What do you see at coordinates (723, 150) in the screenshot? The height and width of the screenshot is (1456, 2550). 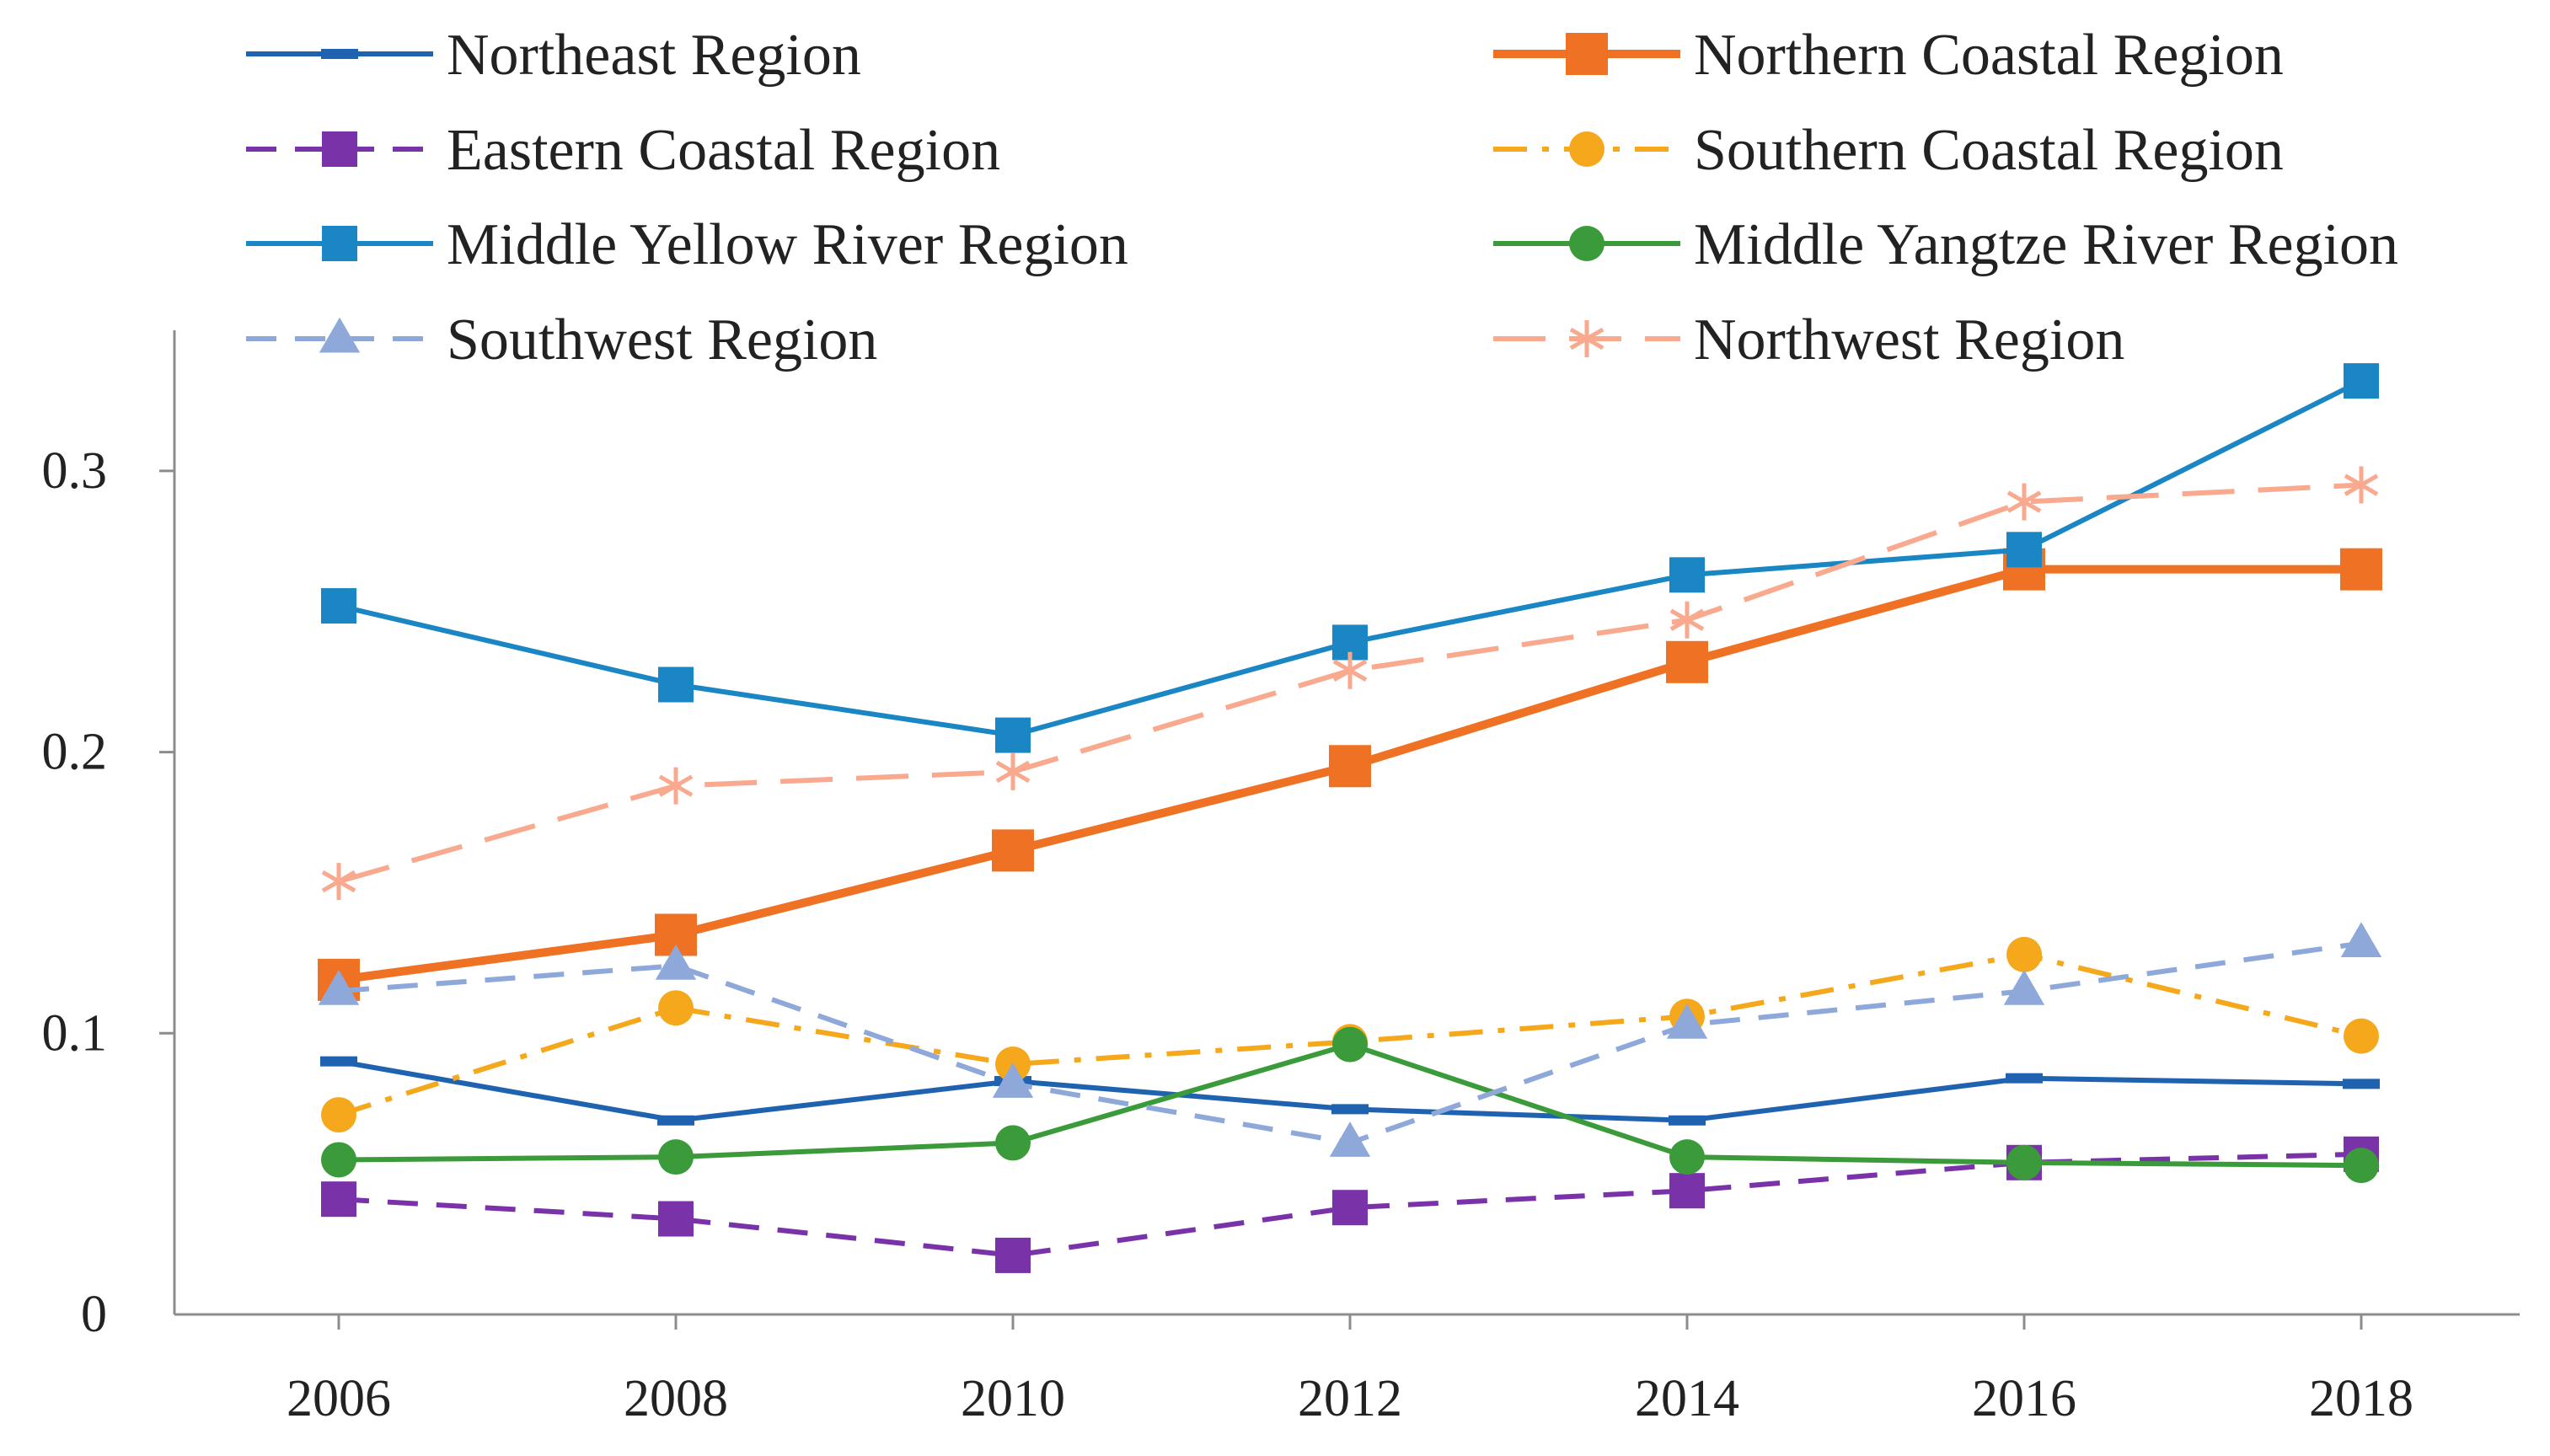 I see `legend-label: Eastern Coastal Region` at bounding box center [723, 150].